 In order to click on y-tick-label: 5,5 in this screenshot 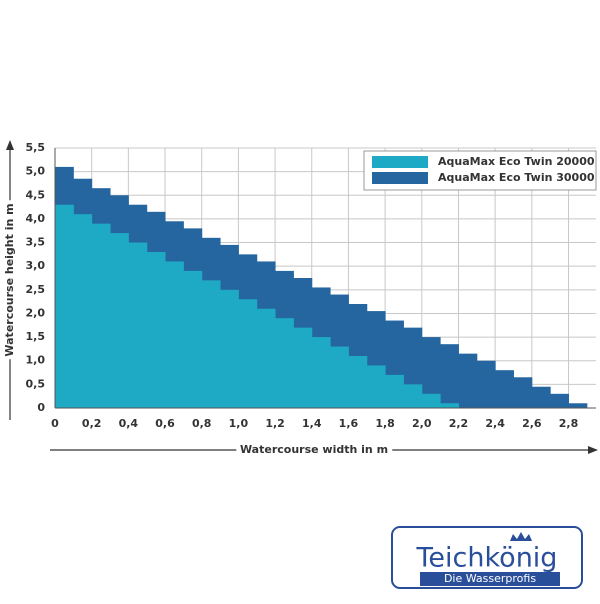, I will do `click(36, 147)`.